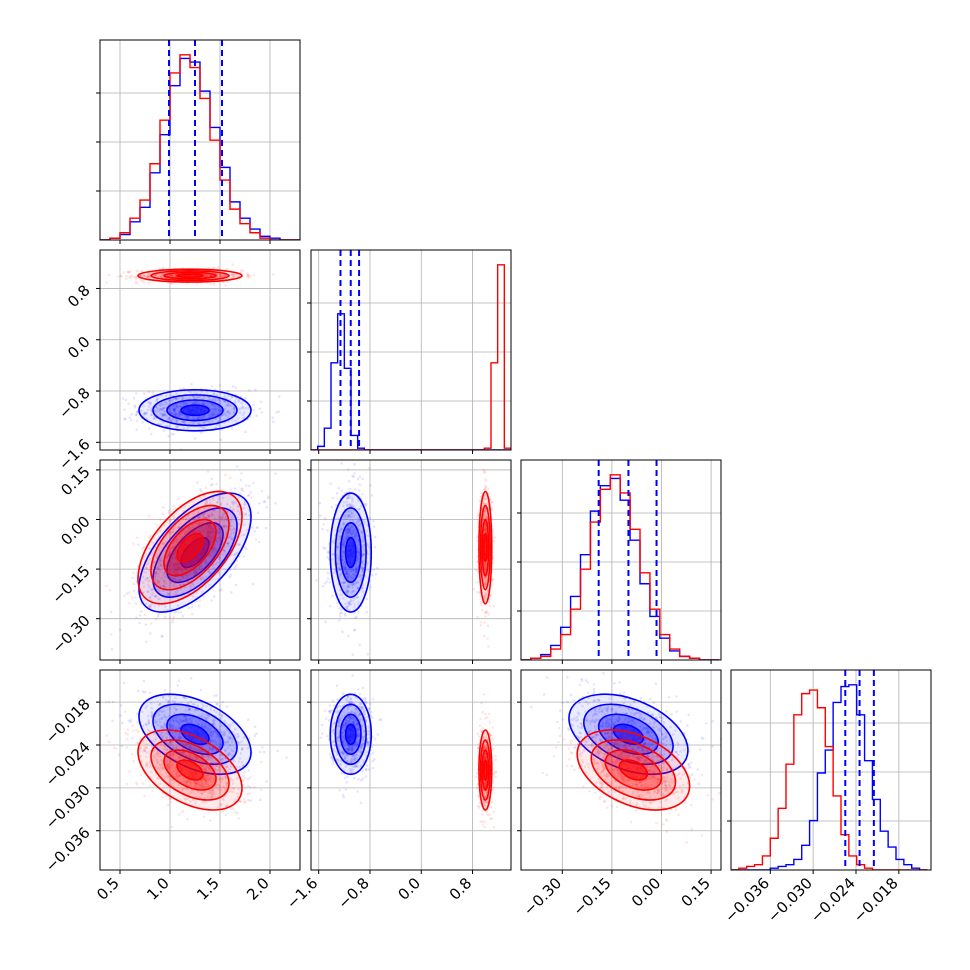 This screenshot has height=970, width=970. Describe the element at coordinates (411, 350) in the screenshot. I see `grid-lines` at that location.